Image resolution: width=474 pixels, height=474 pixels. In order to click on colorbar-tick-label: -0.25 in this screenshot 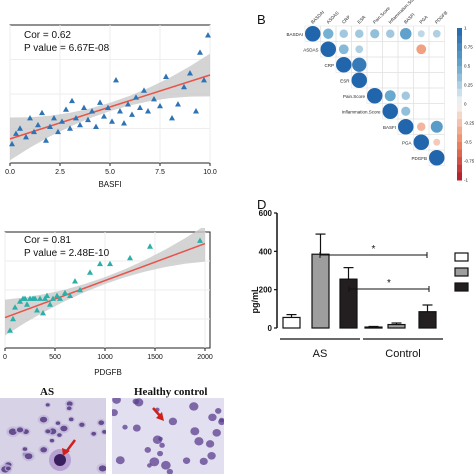, I will do `click(469, 123)`.